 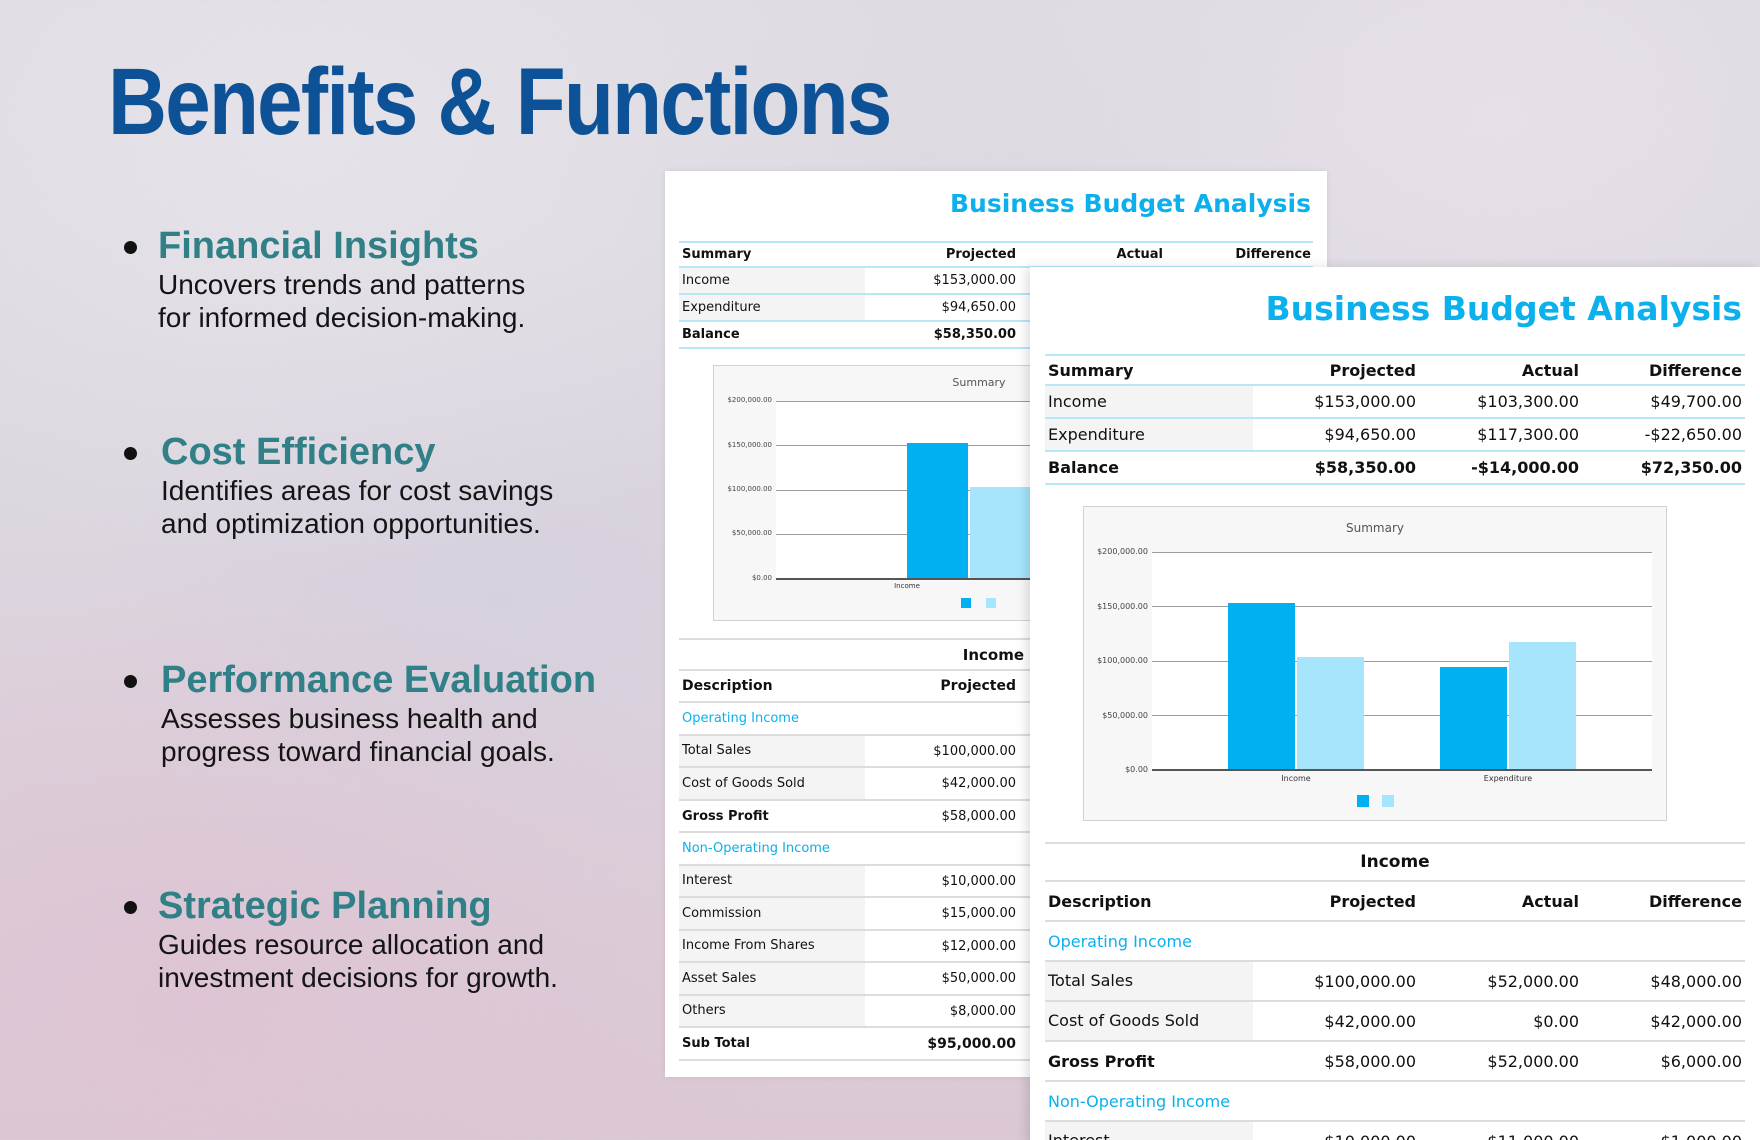 I want to click on header-projected: Projected, so click(x=978, y=686).